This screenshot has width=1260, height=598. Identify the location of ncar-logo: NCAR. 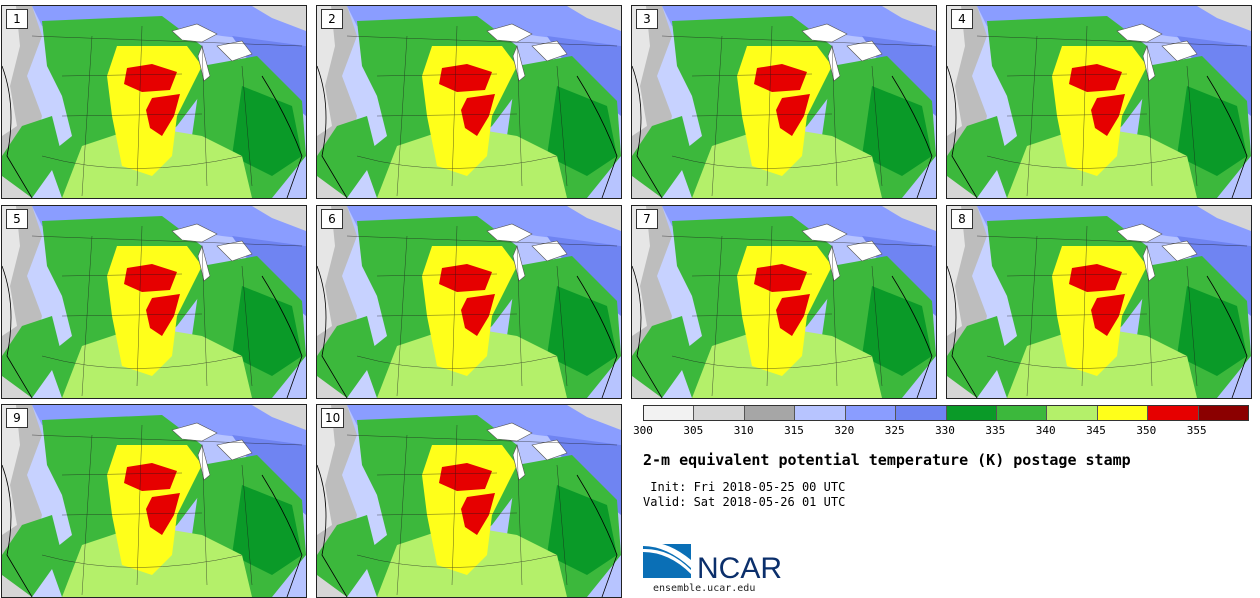
(723, 564).